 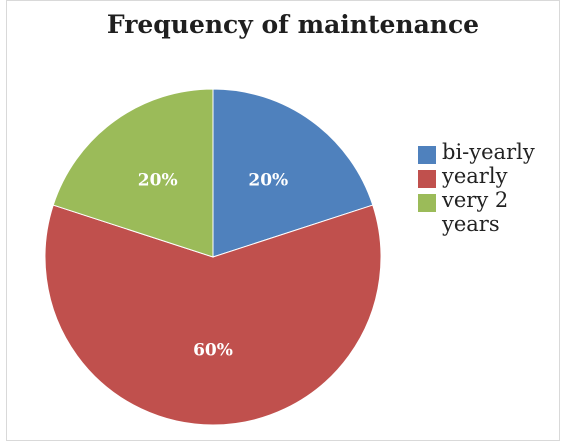 What do you see at coordinates (133, 173) in the screenshot?
I see `pie-slice-very-2-years` at bounding box center [133, 173].